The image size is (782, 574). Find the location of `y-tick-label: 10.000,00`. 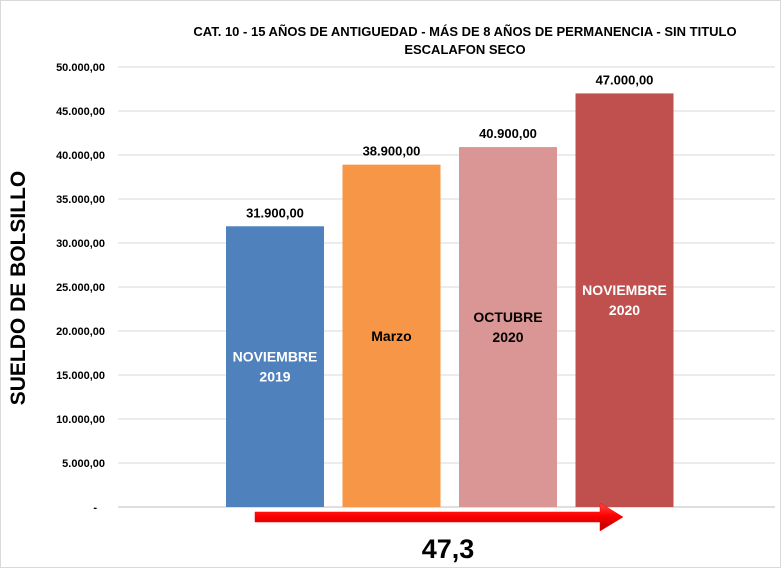

y-tick-label: 10.000,00 is located at coordinates (80, 420).